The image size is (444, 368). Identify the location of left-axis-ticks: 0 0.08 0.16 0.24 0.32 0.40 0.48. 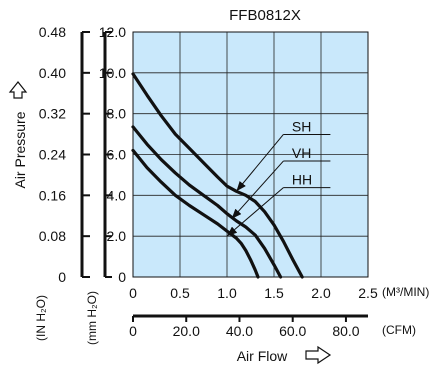
(64, 154).